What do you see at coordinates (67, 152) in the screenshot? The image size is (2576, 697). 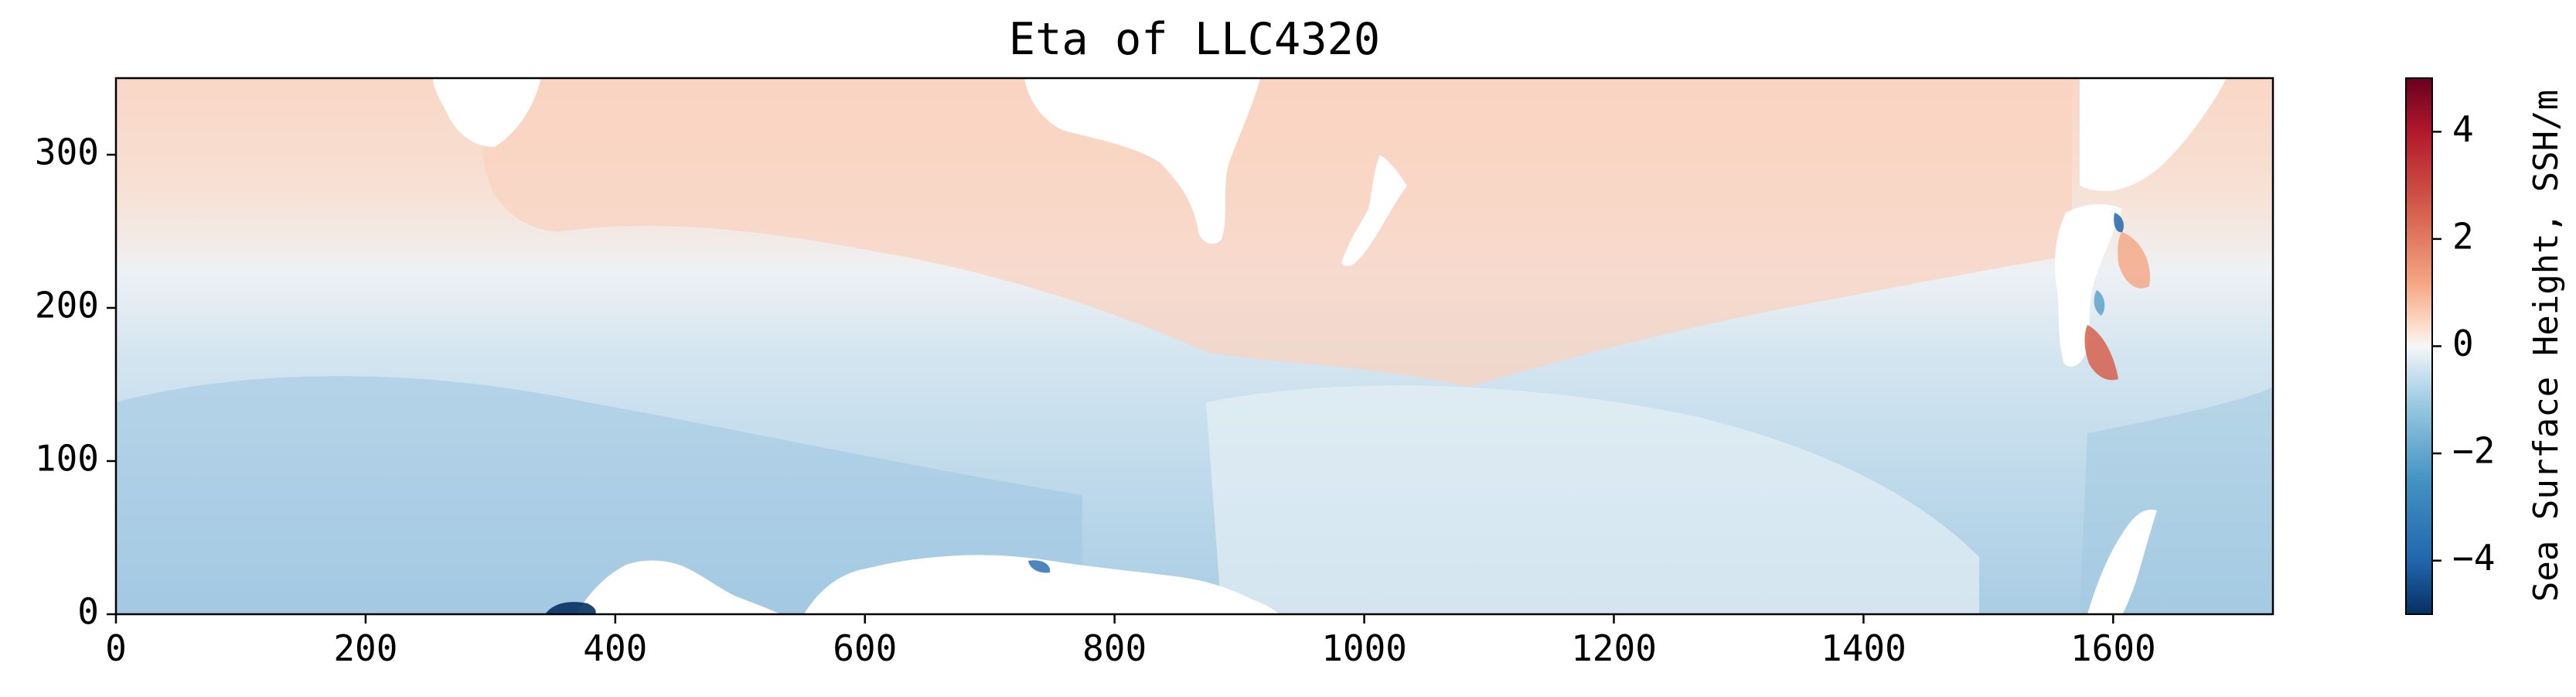 I see `y-tick-label: 300` at bounding box center [67, 152].